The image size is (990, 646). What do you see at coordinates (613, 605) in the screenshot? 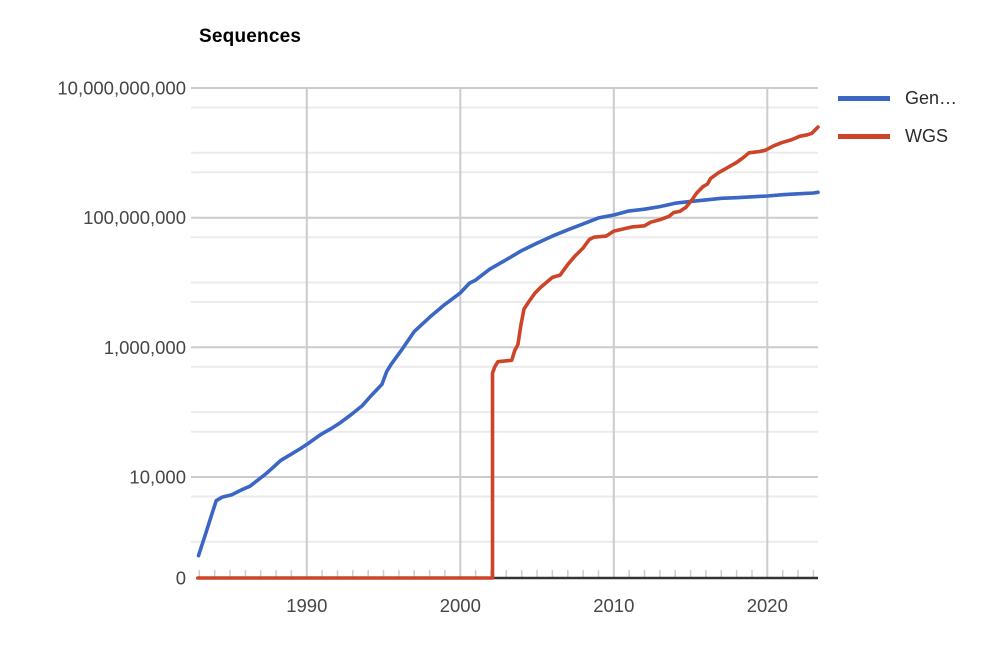
I see `x-axis-label: 2010` at bounding box center [613, 605].